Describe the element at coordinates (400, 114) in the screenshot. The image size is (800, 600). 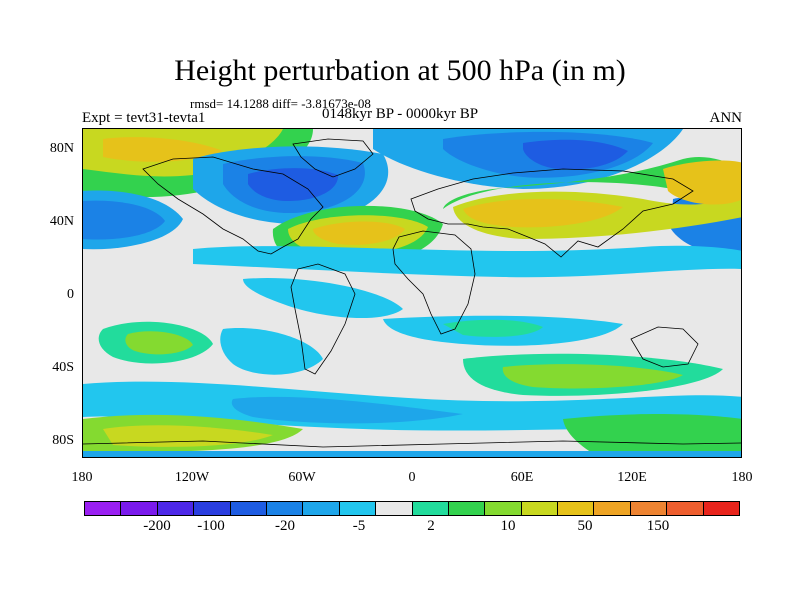
I see `period-label: 0148kyr BP - 0000kyr BP` at that location.